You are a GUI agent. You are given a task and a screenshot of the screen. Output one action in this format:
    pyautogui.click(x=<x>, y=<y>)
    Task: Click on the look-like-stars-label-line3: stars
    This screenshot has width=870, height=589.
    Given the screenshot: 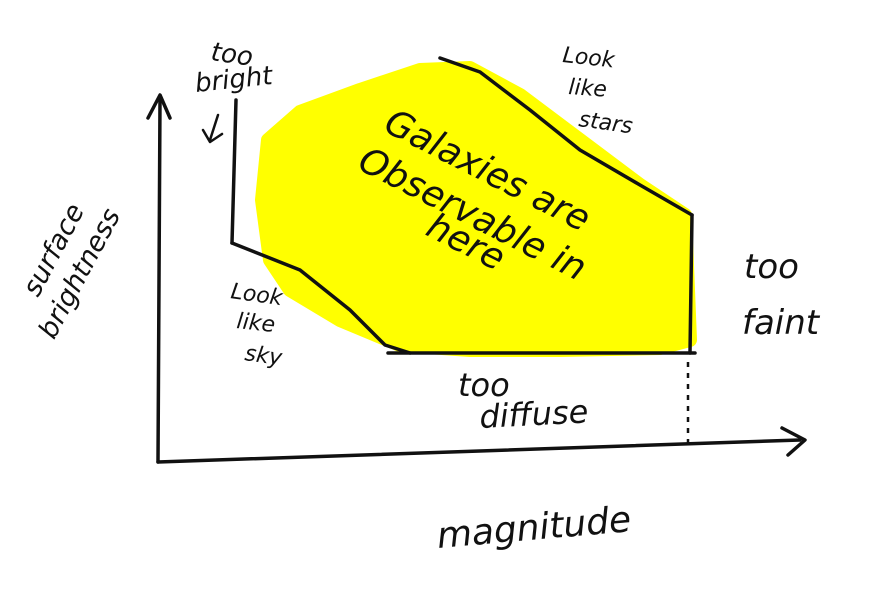 What is the action you would take?
    pyautogui.click(x=605, y=123)
    